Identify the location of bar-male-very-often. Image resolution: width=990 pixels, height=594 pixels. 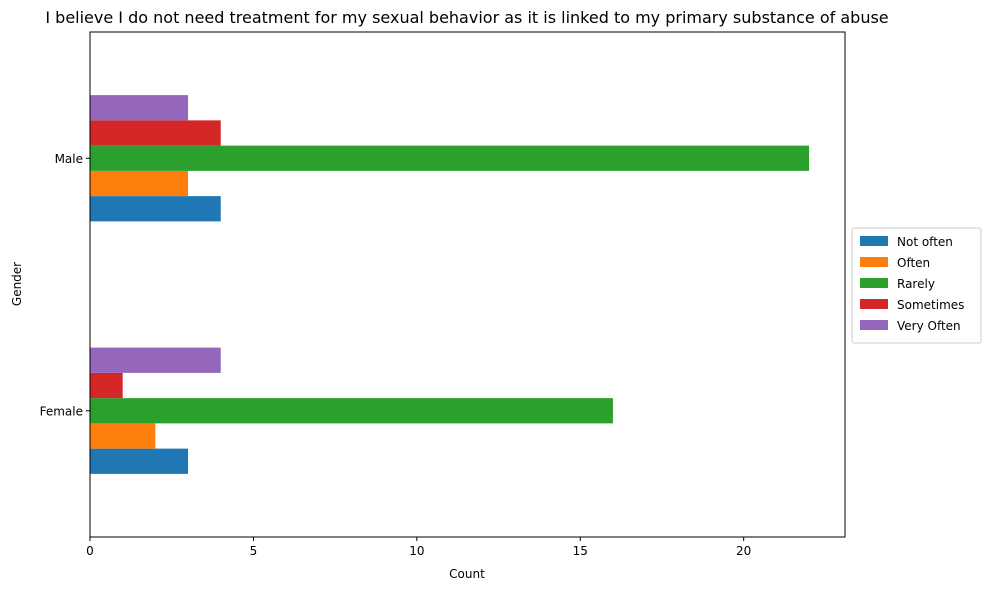
(139, 108).